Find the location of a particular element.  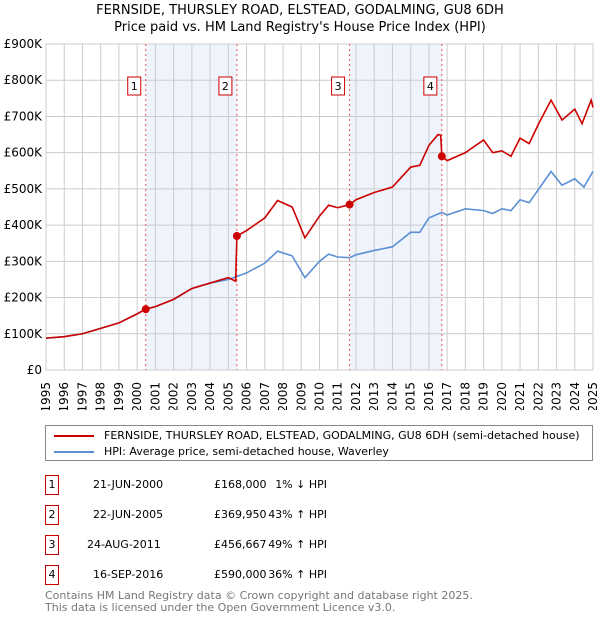

x-tick-label: 1996 is located at coordinates (64, 396).